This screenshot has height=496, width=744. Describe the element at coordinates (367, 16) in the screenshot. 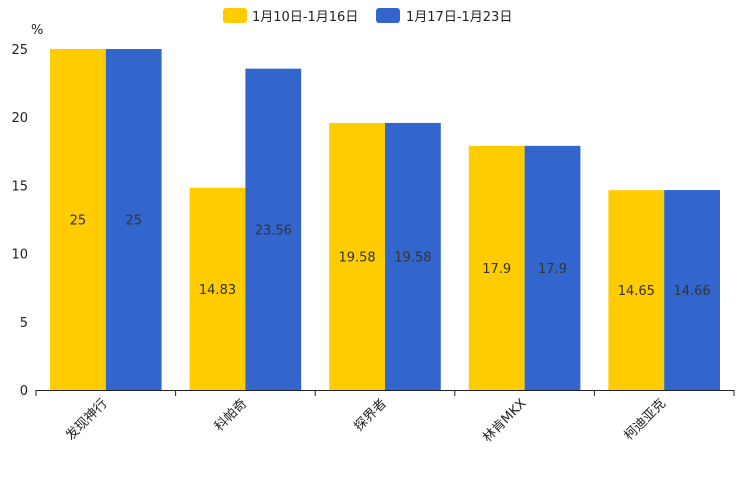

I see `legend: 1月10日-1月16日 1月17日-1月23日` at that location.